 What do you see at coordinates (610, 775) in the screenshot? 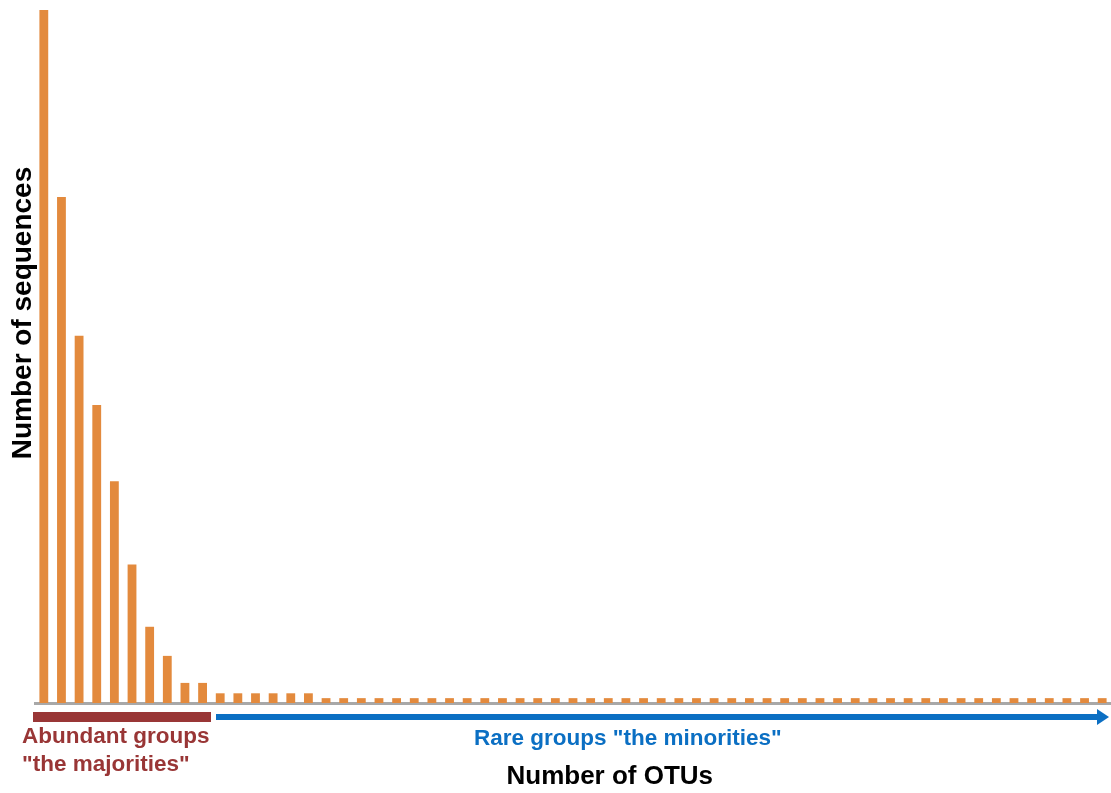
I see `x-axis-title: Number of OTUs` at bounding box center [610, 775].